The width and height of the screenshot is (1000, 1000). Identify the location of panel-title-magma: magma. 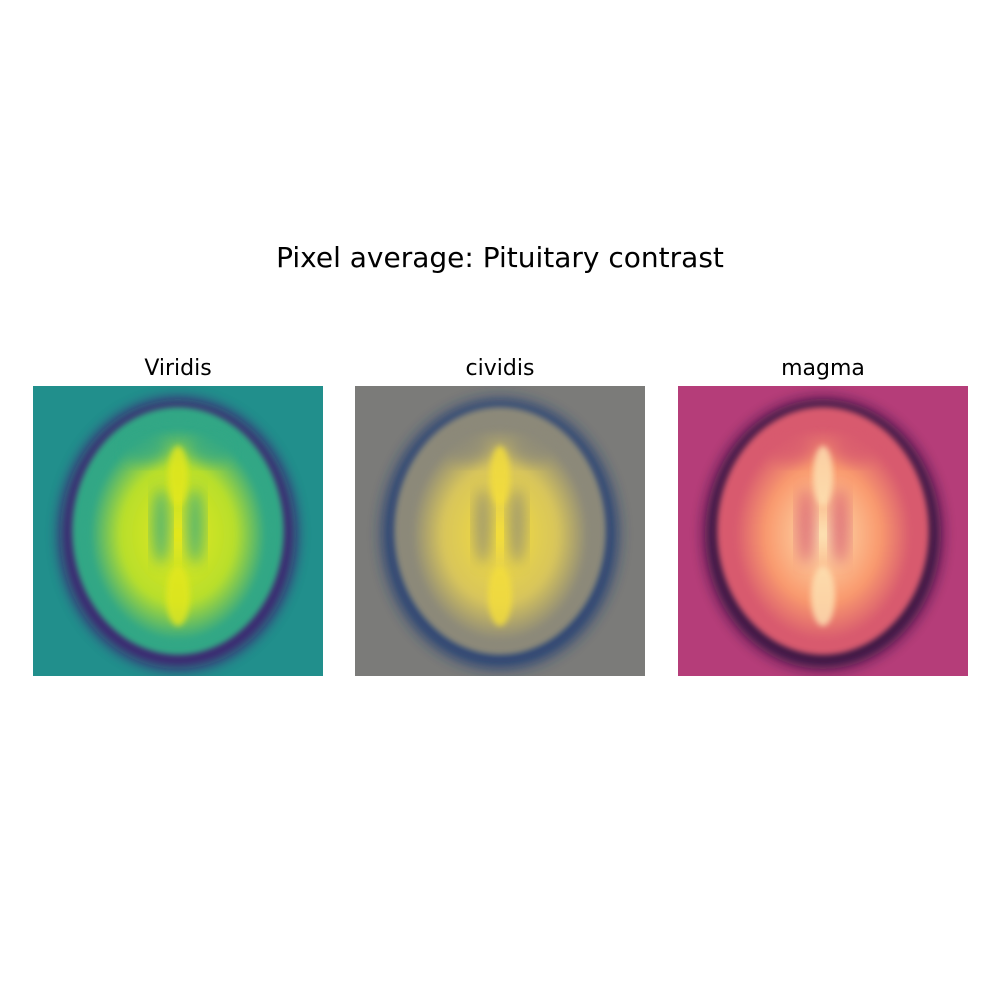
(823, 368).